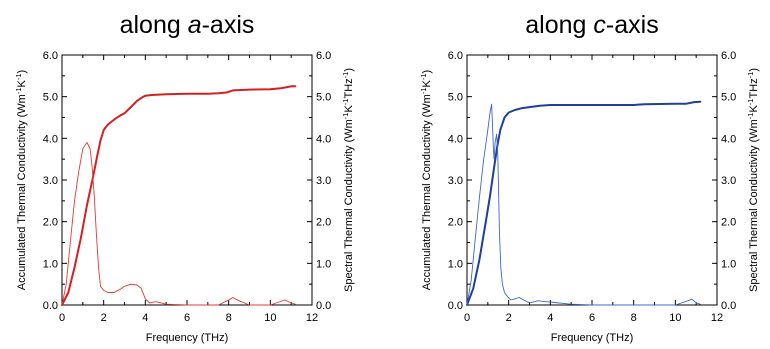 Image resolution: width=770 pixels, height=349 pixels. Describe the element at coordinates (599, 25) in the screenshot. I see `chart-title-axis: c` at that location.